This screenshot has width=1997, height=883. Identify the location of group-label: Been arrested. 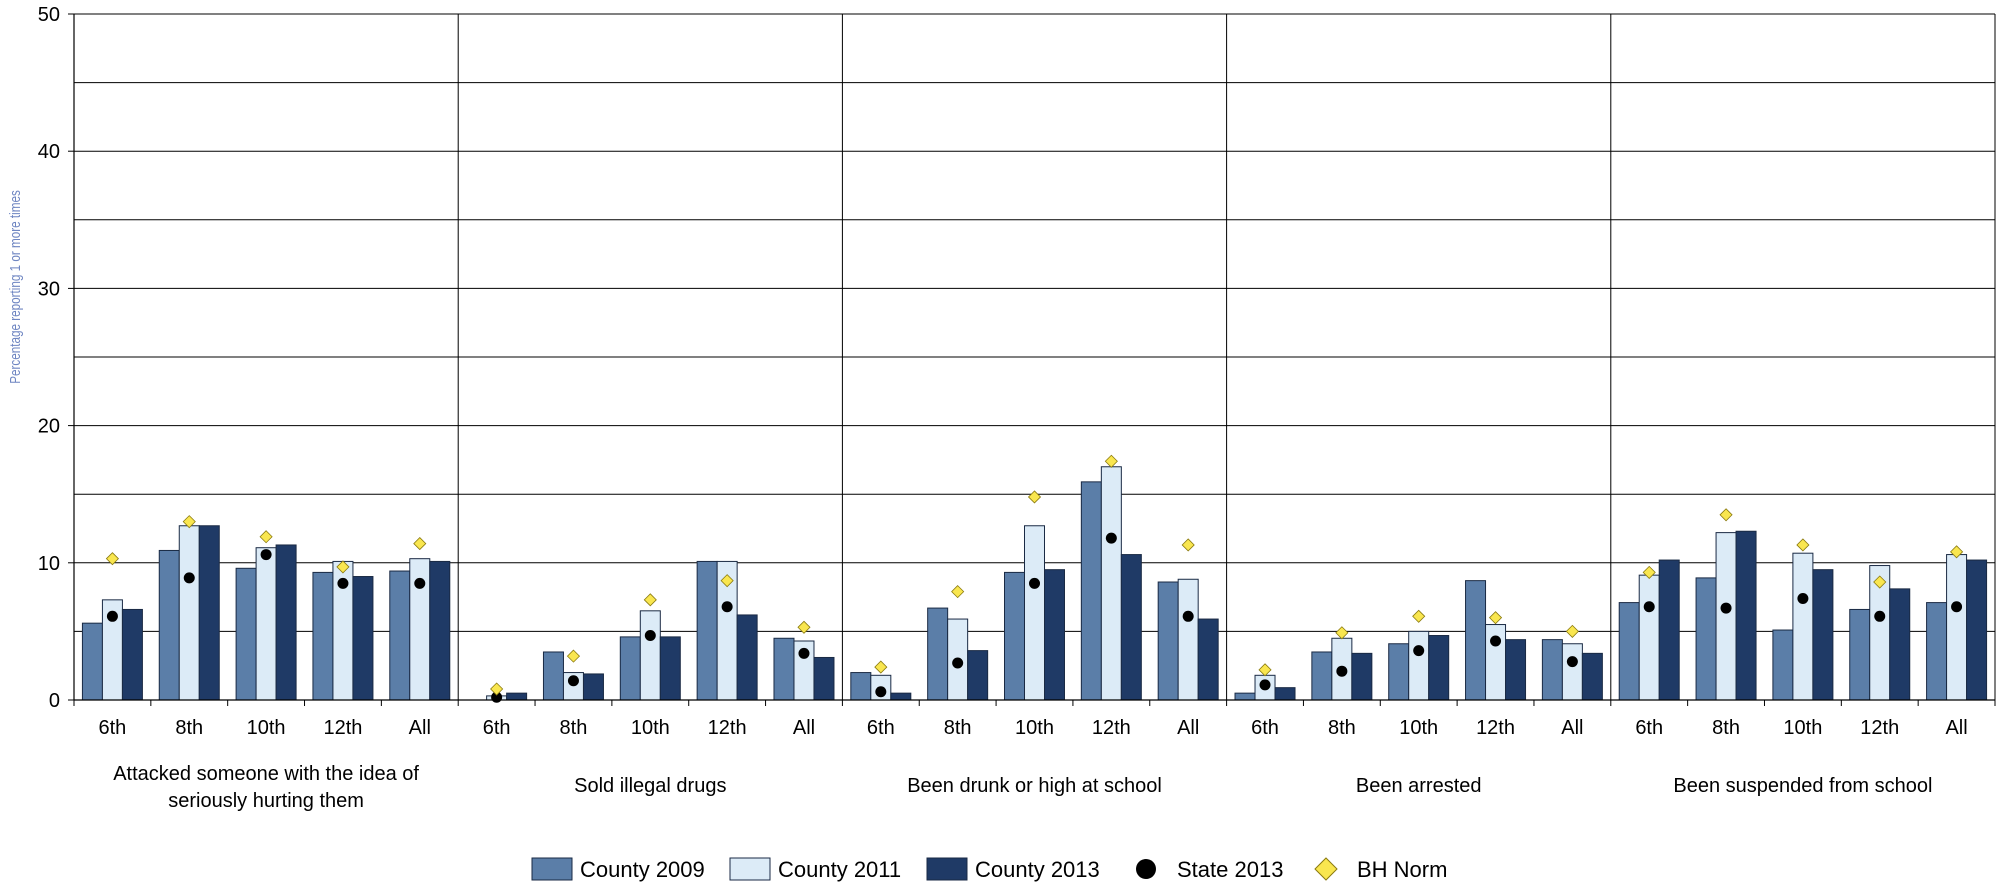
(1419, 786).